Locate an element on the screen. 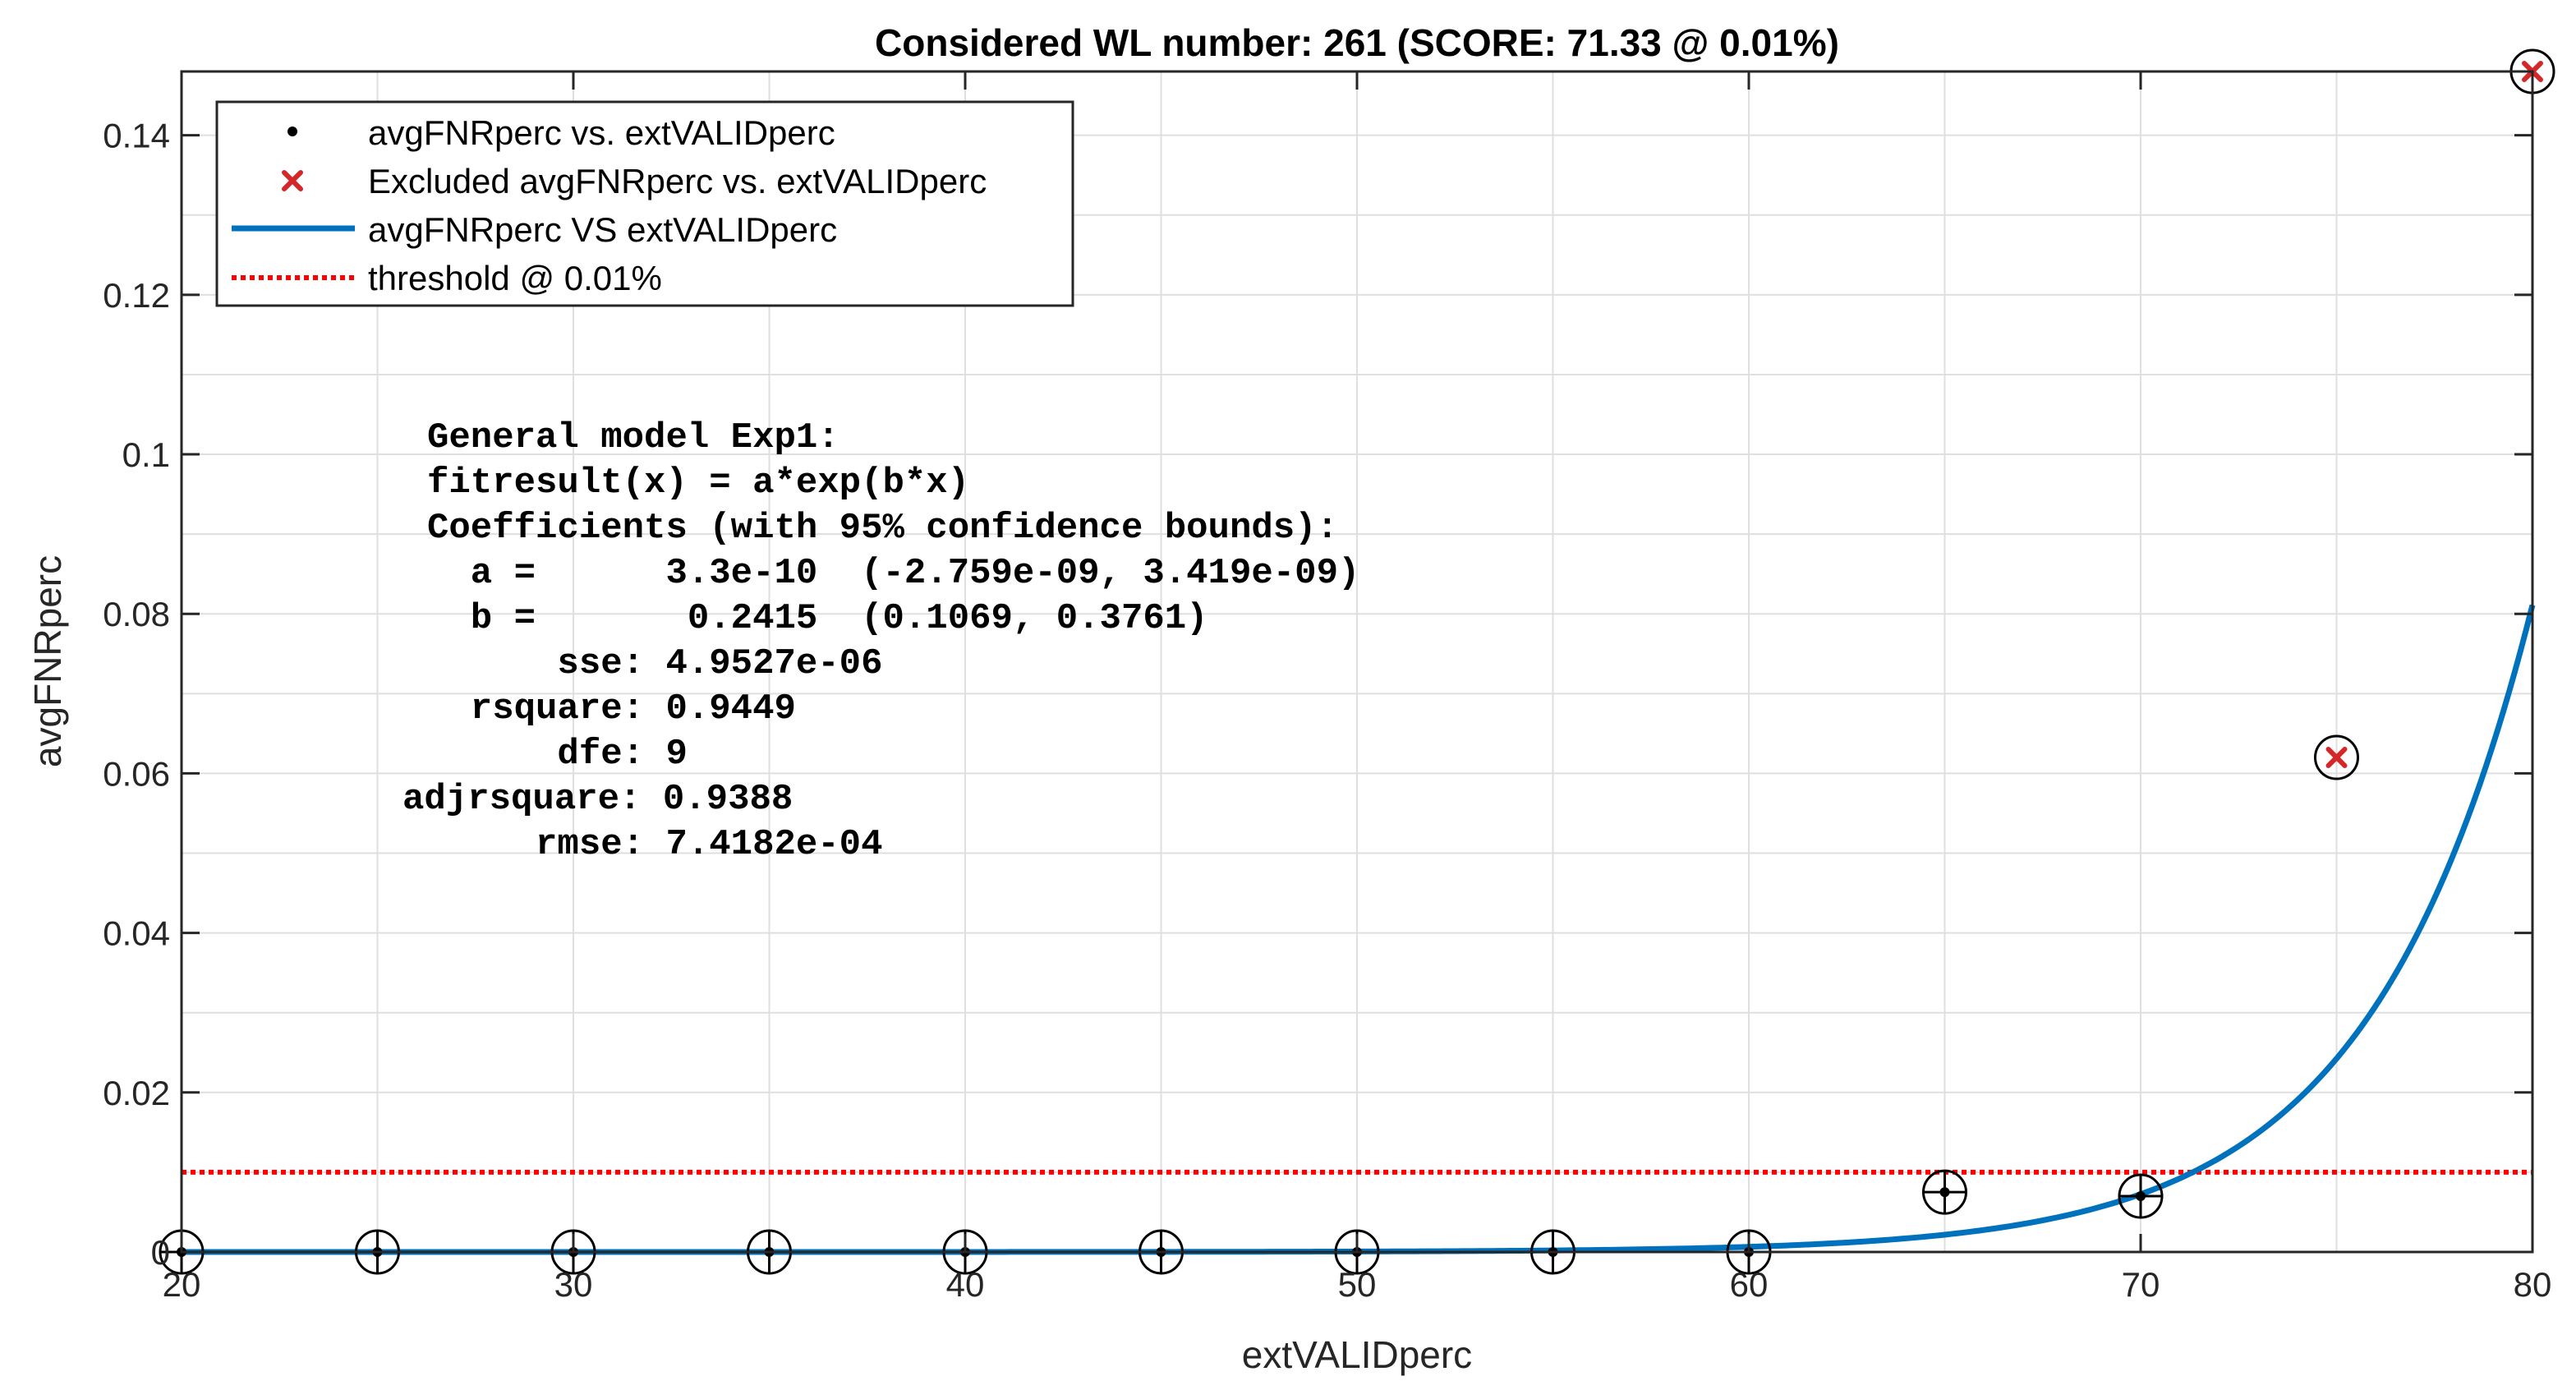  excluded-point is located at coordinates (2336, 758).